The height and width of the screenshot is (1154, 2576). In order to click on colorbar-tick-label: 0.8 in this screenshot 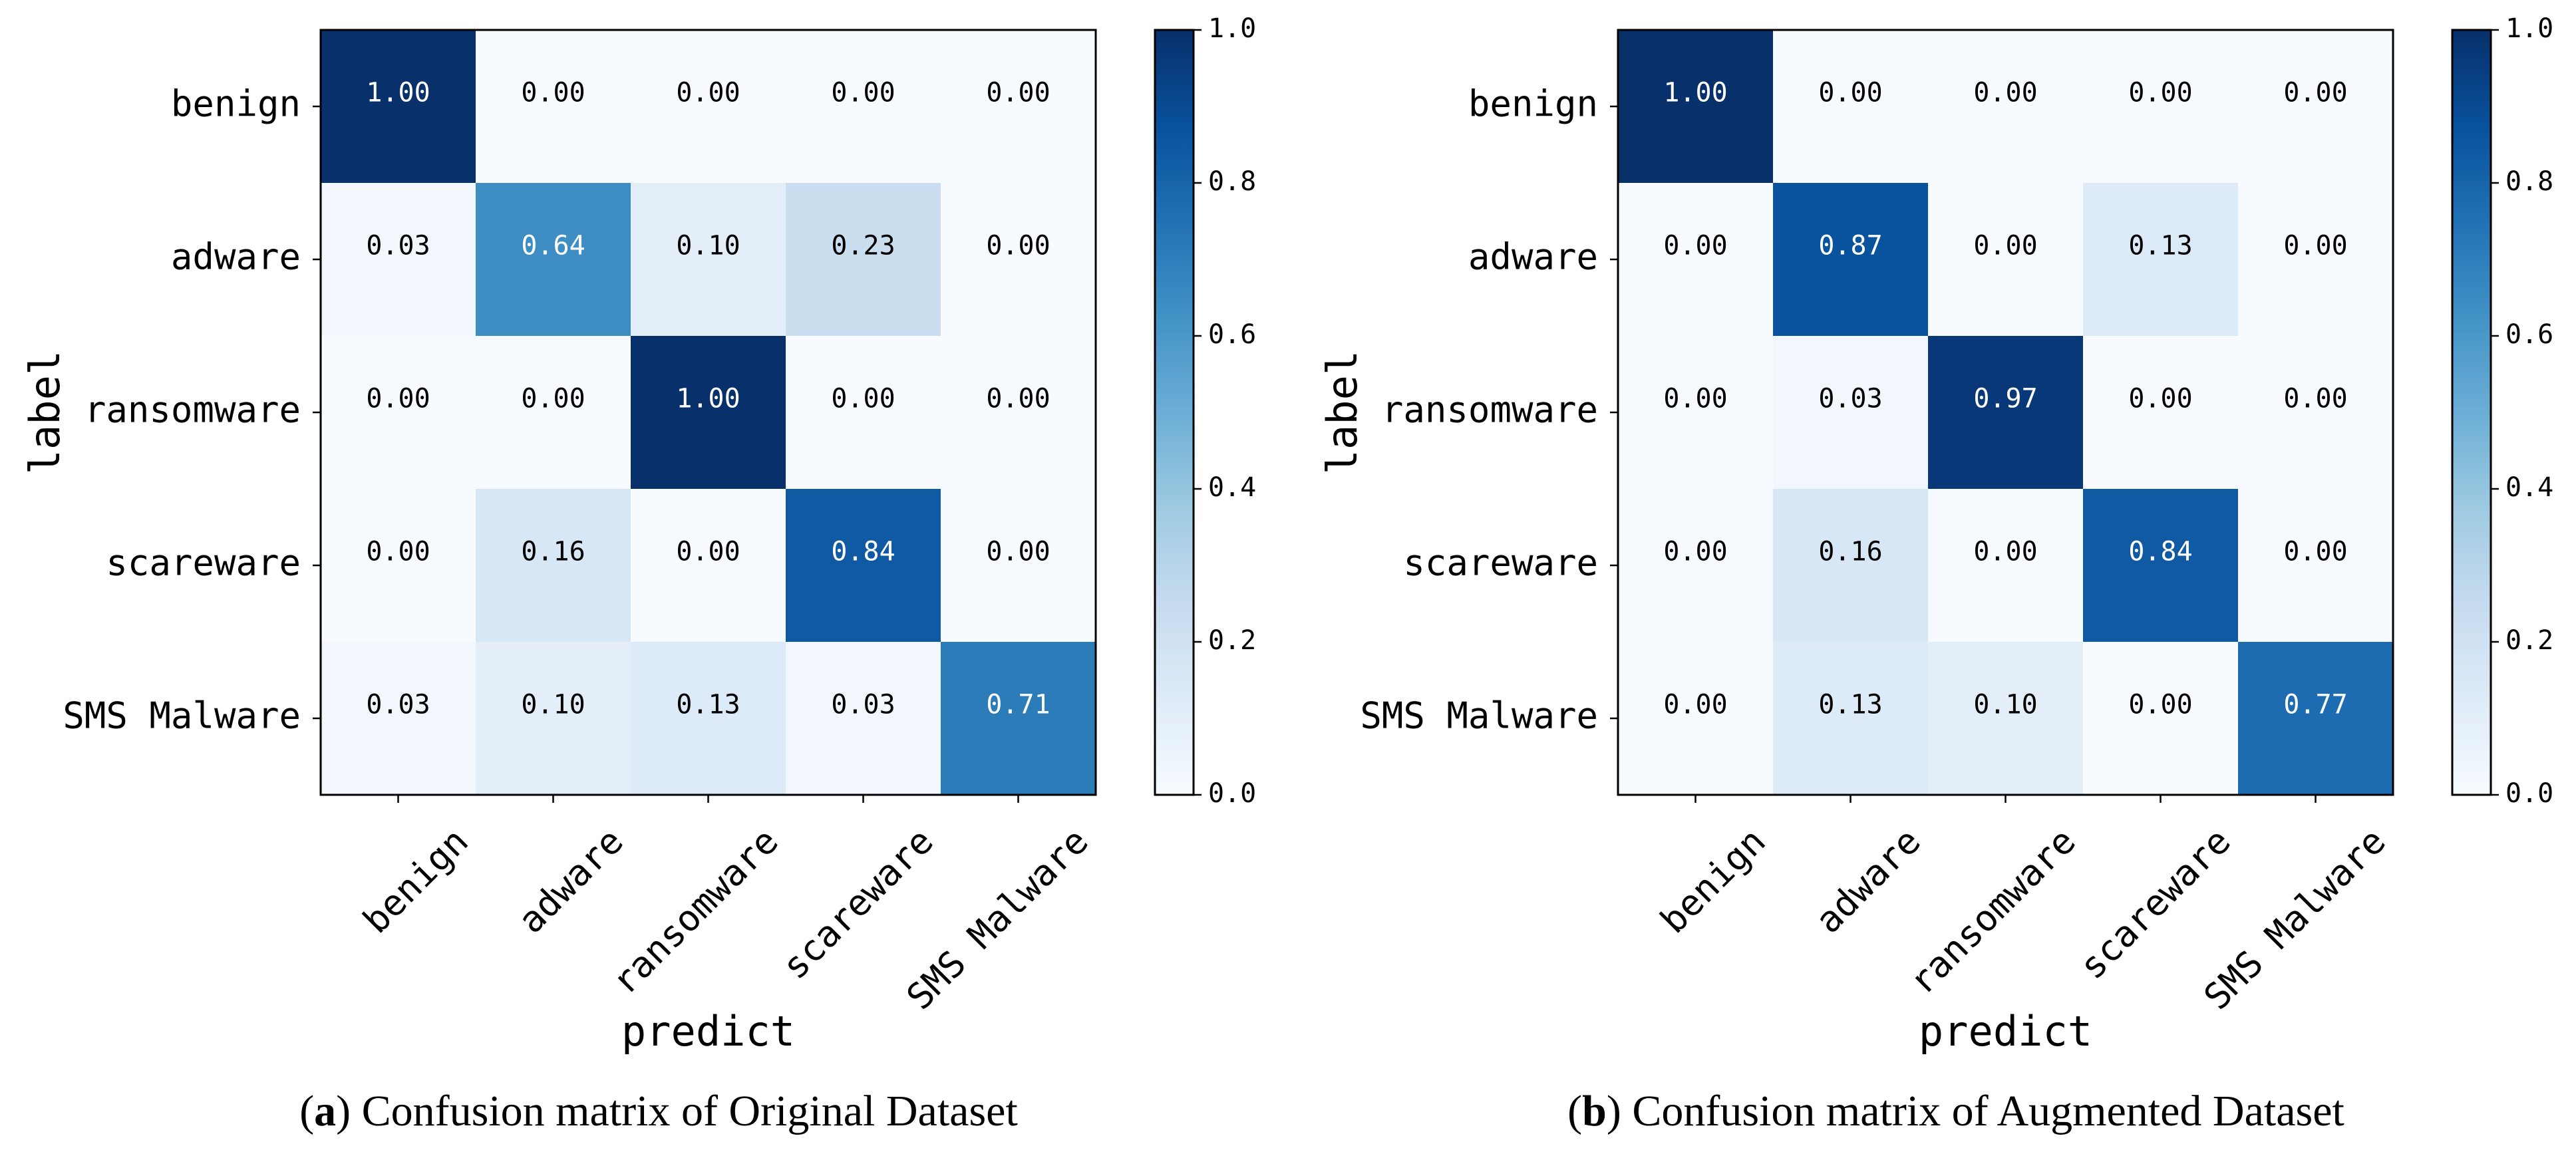, I will do `click(2529, 181)`.